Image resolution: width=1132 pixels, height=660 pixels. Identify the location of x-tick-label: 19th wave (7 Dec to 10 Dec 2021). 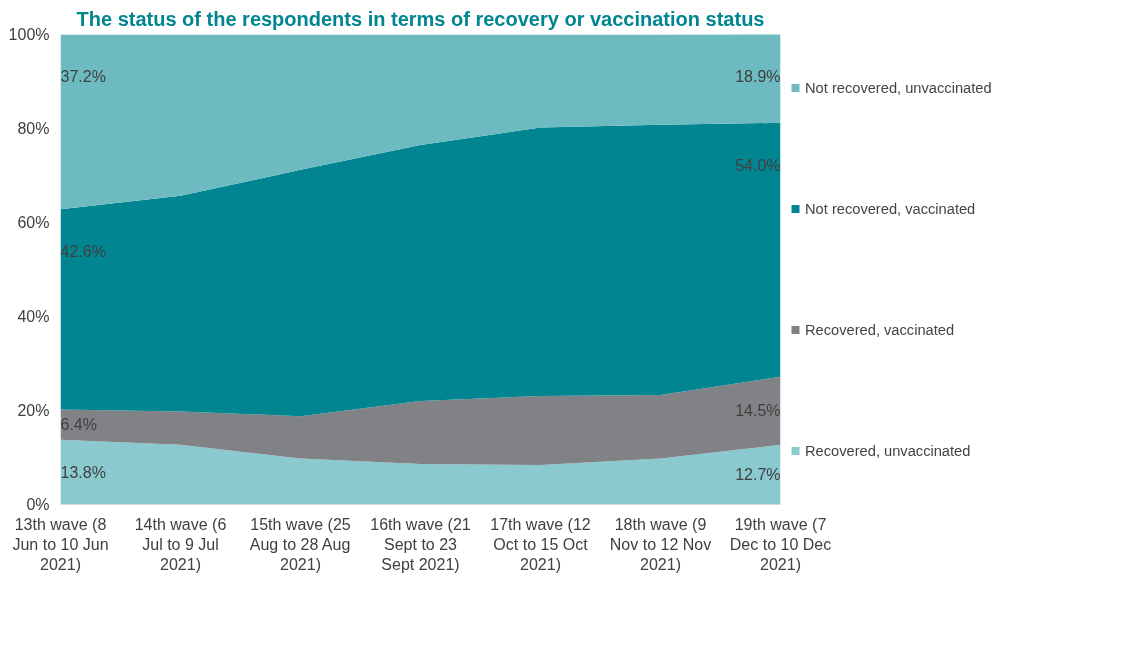
(780, 544).